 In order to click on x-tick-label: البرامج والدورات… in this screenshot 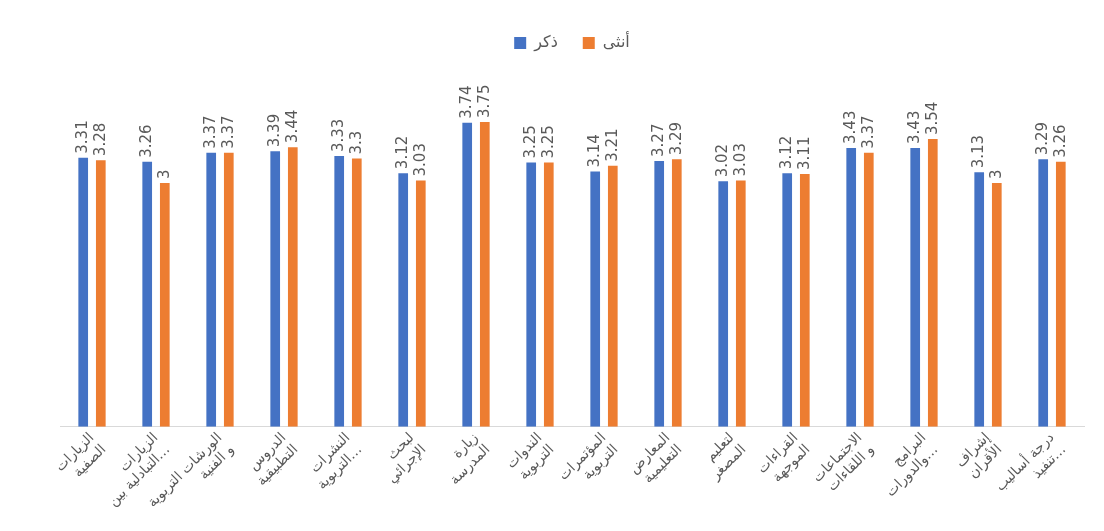, I will do `click(911, 464)`.